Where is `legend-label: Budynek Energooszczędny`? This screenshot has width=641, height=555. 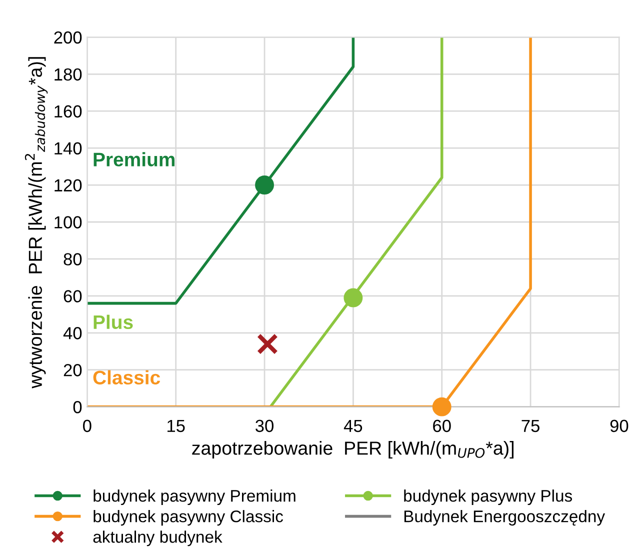 legend-label: Budynek Energooszczędny is located at coordinates (505, 518).